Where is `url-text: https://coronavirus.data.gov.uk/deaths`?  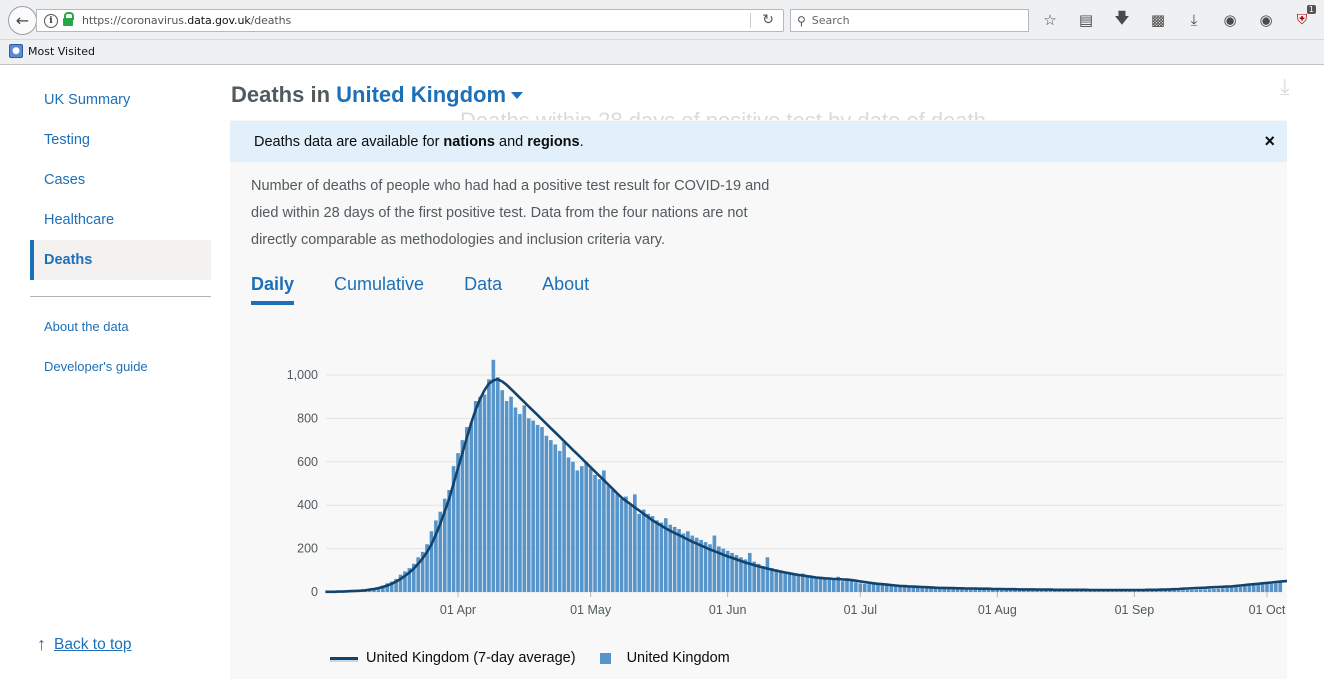 url-text: https://coronavirus.data.gov.uk/deaths is located at coordinates (187, 20).